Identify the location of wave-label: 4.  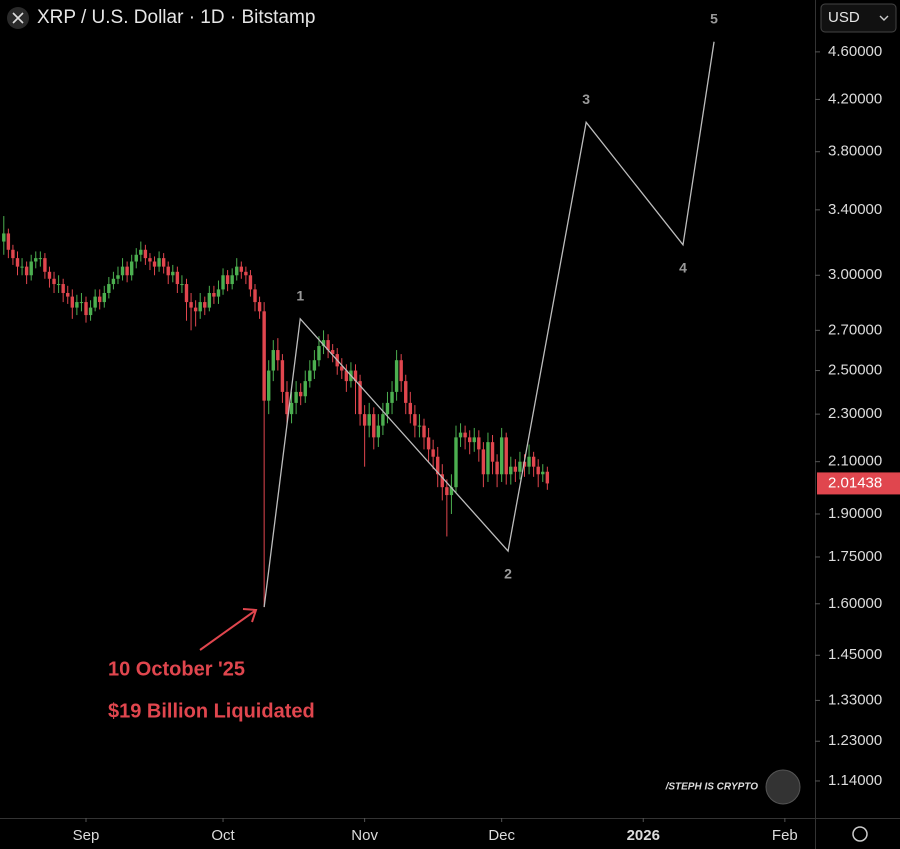
(683, 268).